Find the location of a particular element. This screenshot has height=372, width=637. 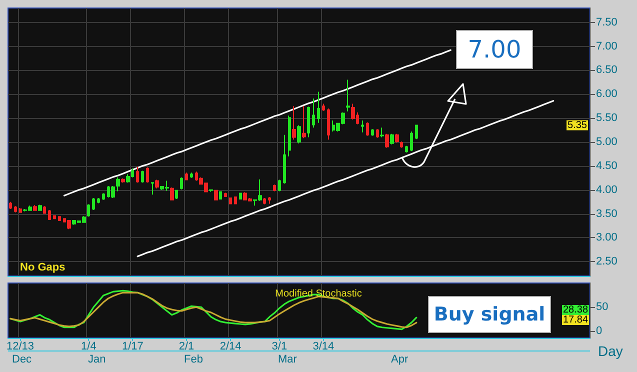

y-tick-label: 5.00 is located at coordinates (607, 142).